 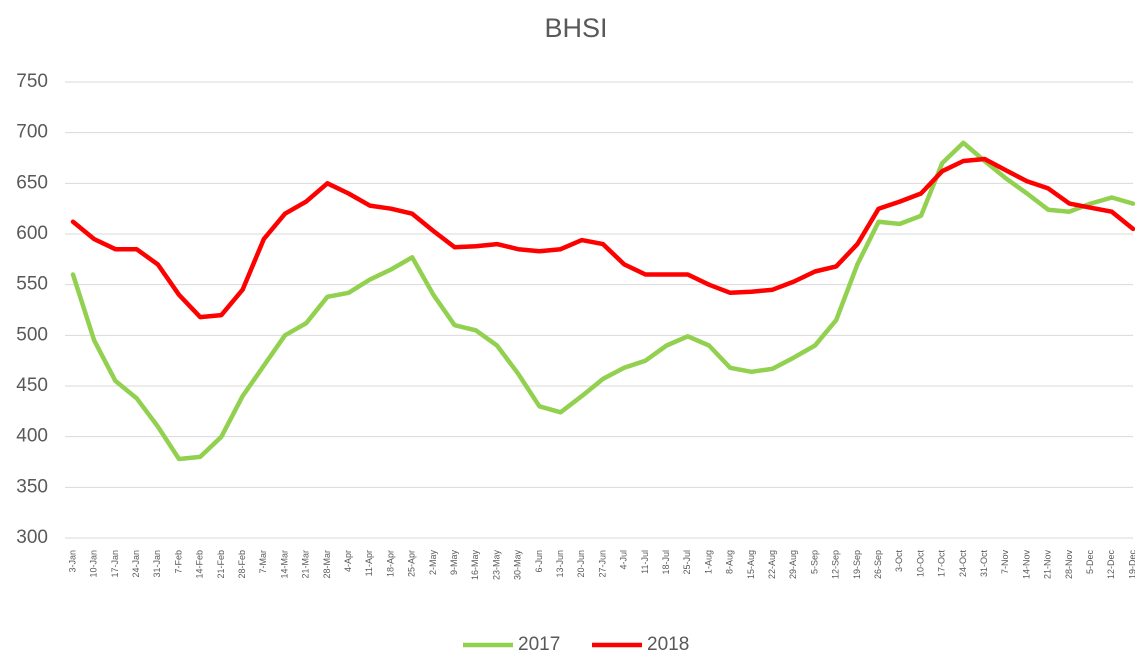 What do you see at coordinates (263, 562) in the screenshot?
I see `x-tick-label: 7-Mar` at bounding box center [263, 562].